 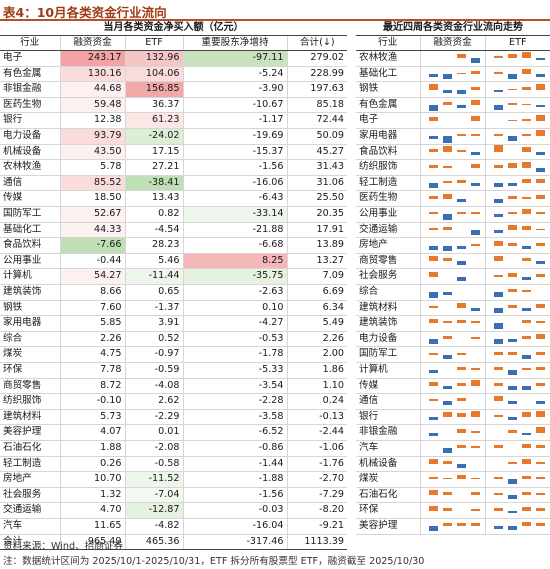 I want to click on total-cell: 25.50, so click(x=316, y=199).